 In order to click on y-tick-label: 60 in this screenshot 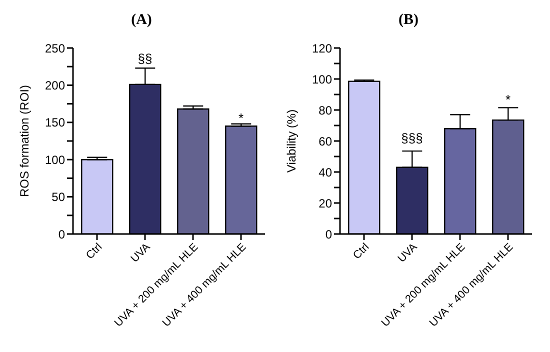, I will do `click(325, 141)`.